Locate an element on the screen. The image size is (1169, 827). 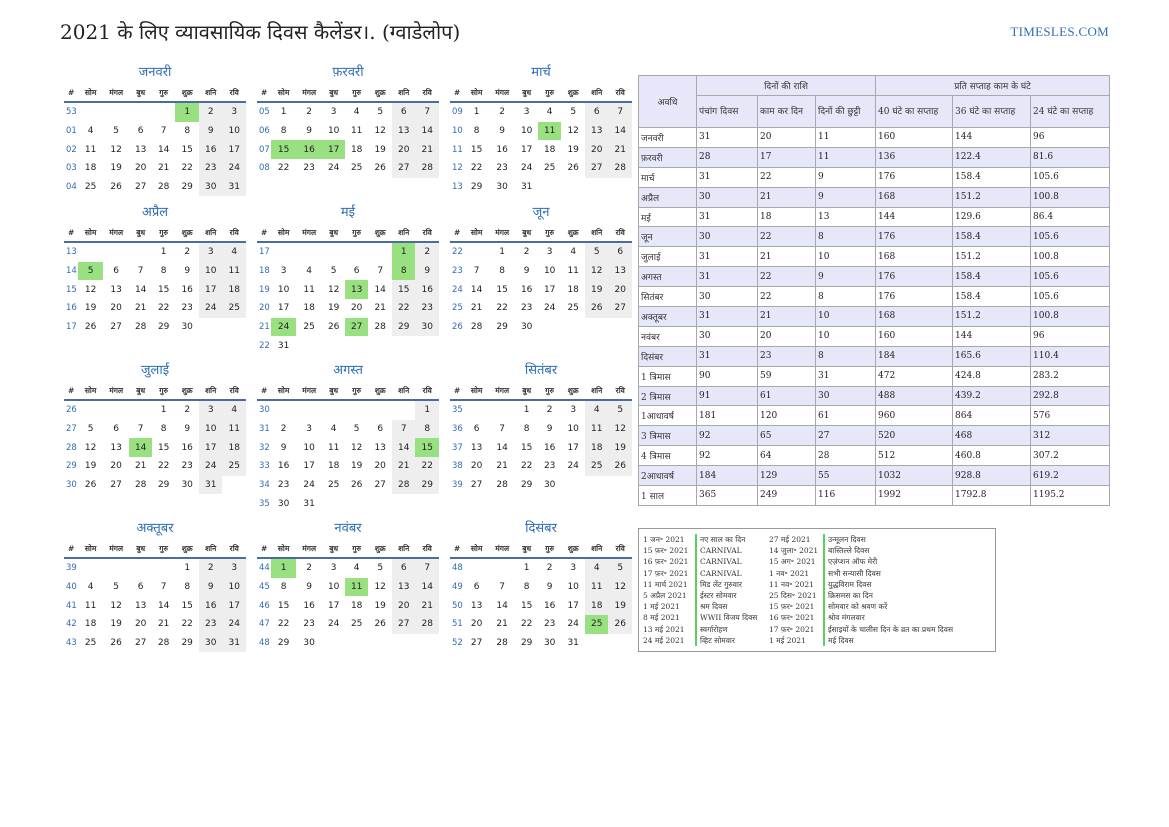
day-cell: 9 is located at coordinates (526, 271).